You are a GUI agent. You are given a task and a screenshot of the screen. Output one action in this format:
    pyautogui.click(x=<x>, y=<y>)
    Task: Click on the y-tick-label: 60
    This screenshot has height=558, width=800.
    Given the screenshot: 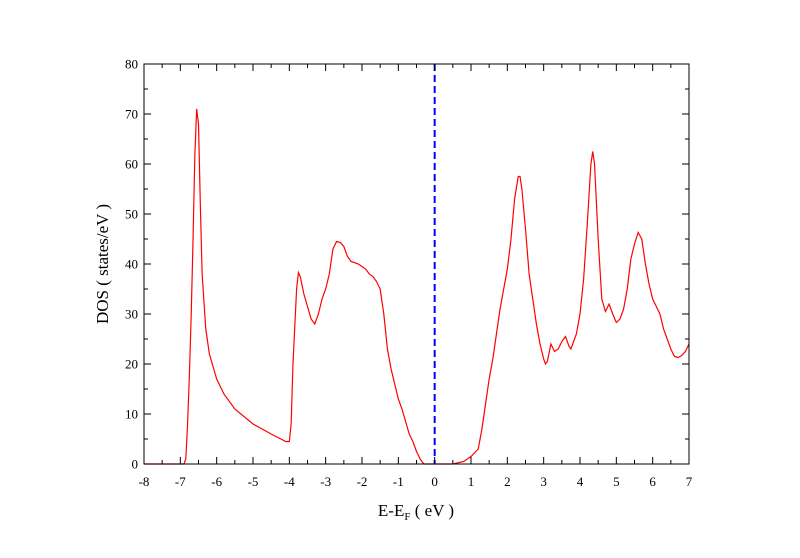 What is the action you would take?
    pyautogui.click(x=131, y=164)
    